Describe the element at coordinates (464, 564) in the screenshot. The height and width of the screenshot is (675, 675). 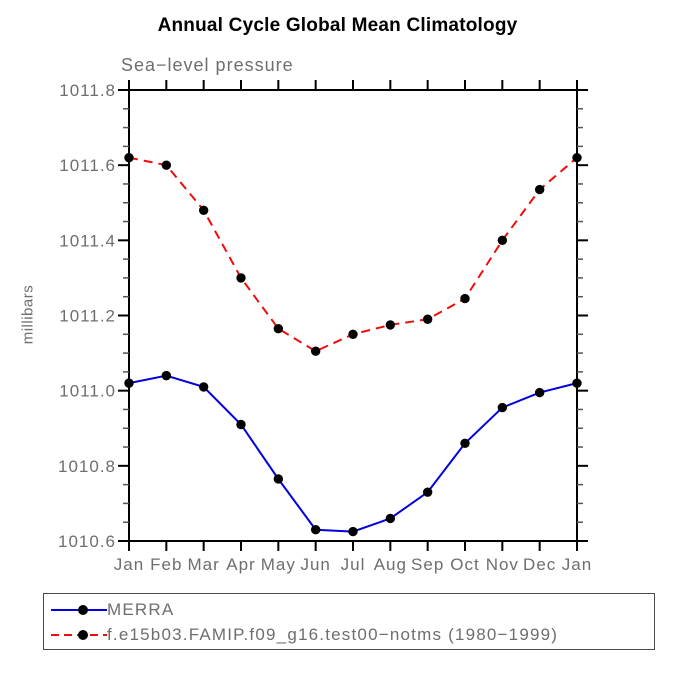
I see `x-tick-label: Oct` at that location.